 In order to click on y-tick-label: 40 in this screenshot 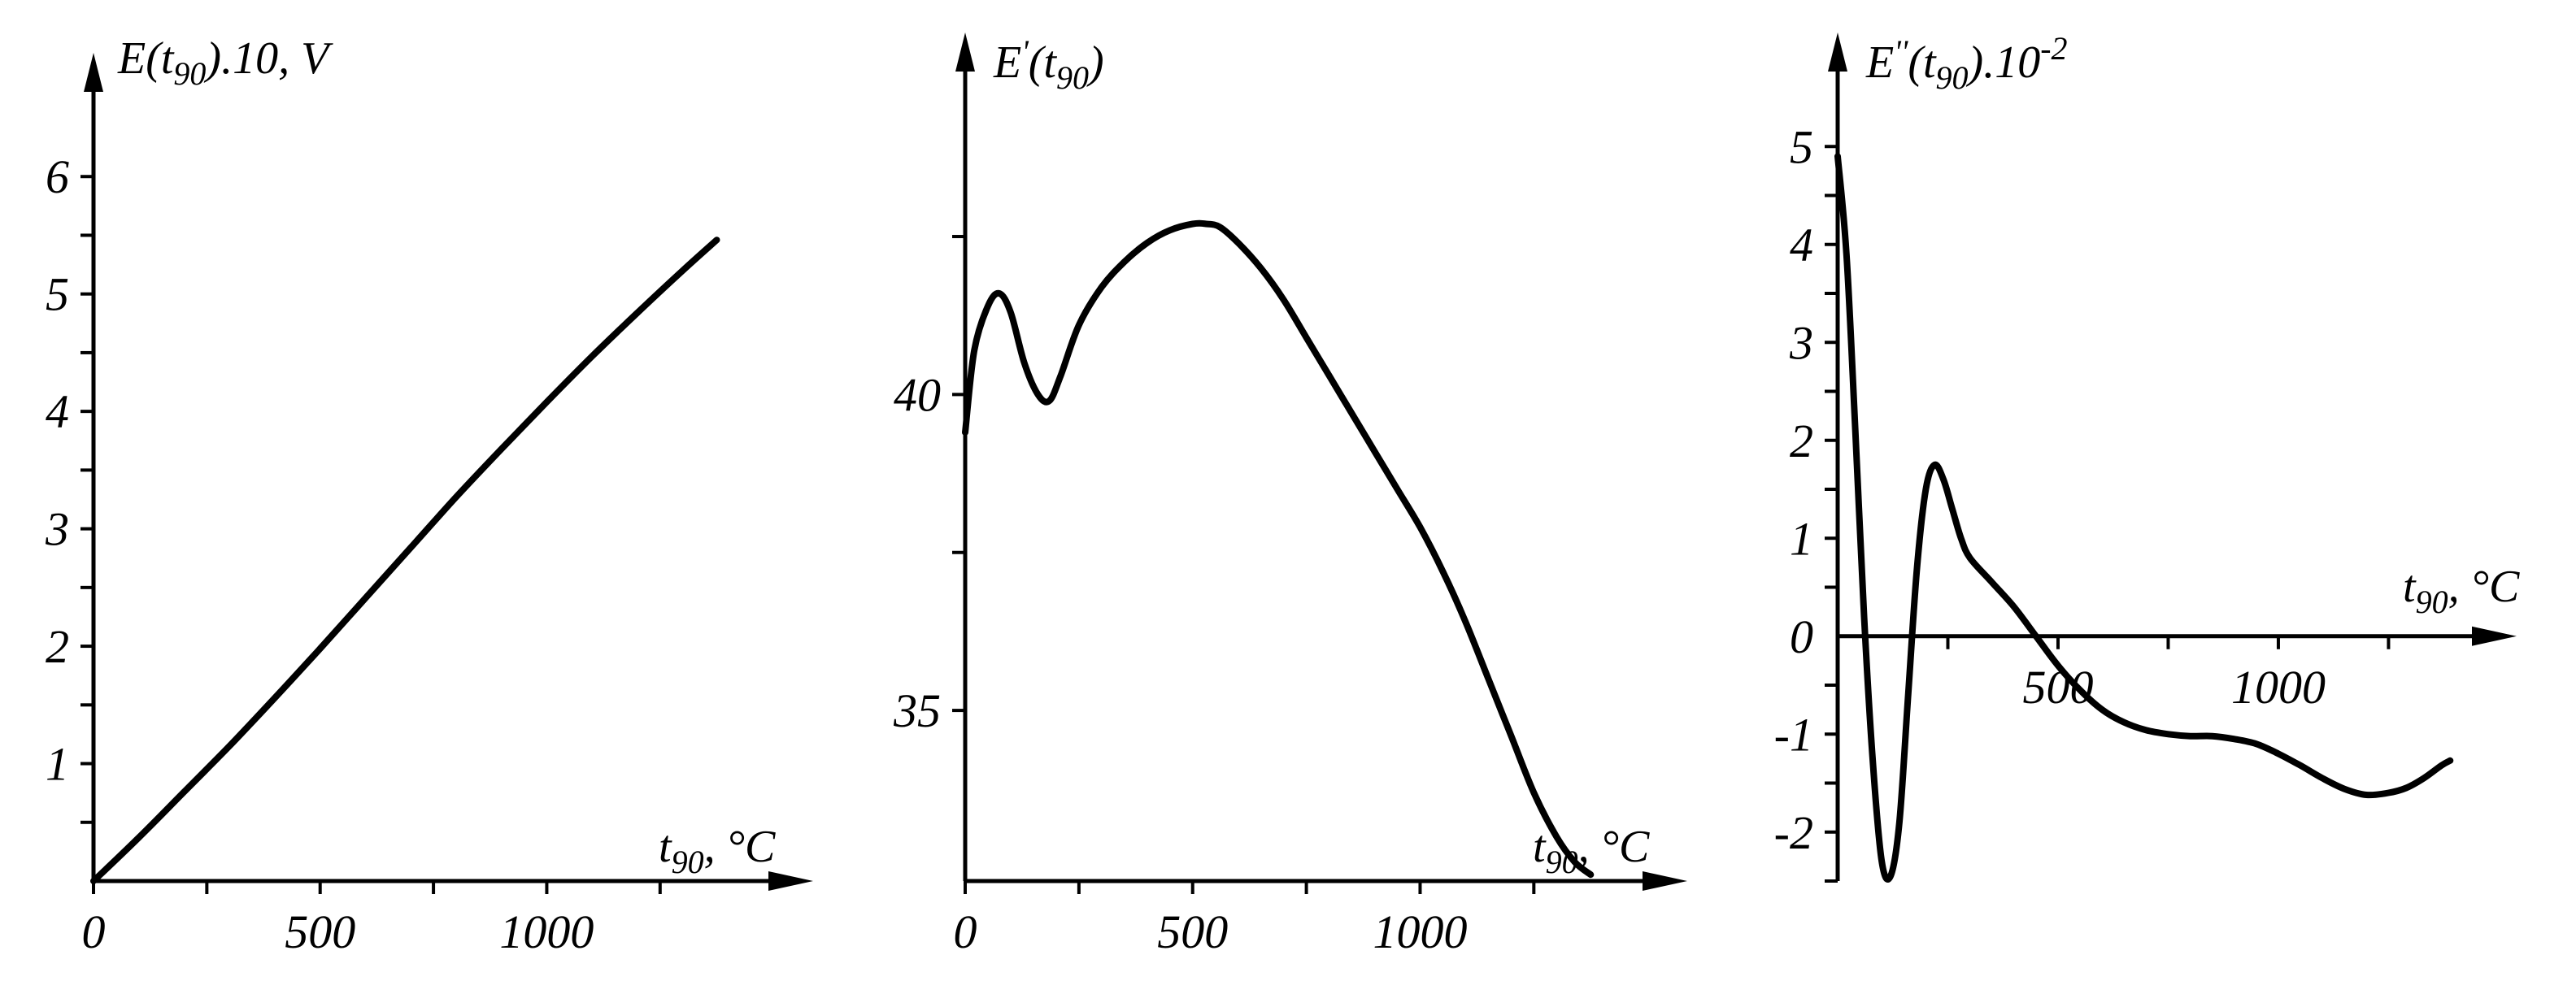, I will do `click(918, 394)`.